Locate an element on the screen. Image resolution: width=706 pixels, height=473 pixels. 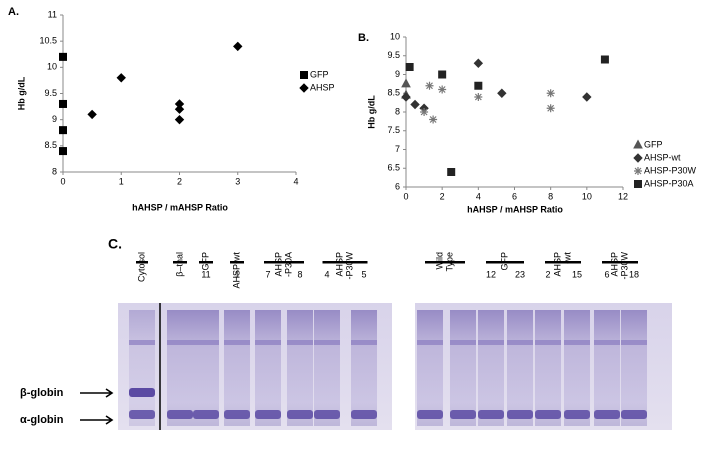
legend-label: AHSP-P30A is located at coordinates (669, 183).